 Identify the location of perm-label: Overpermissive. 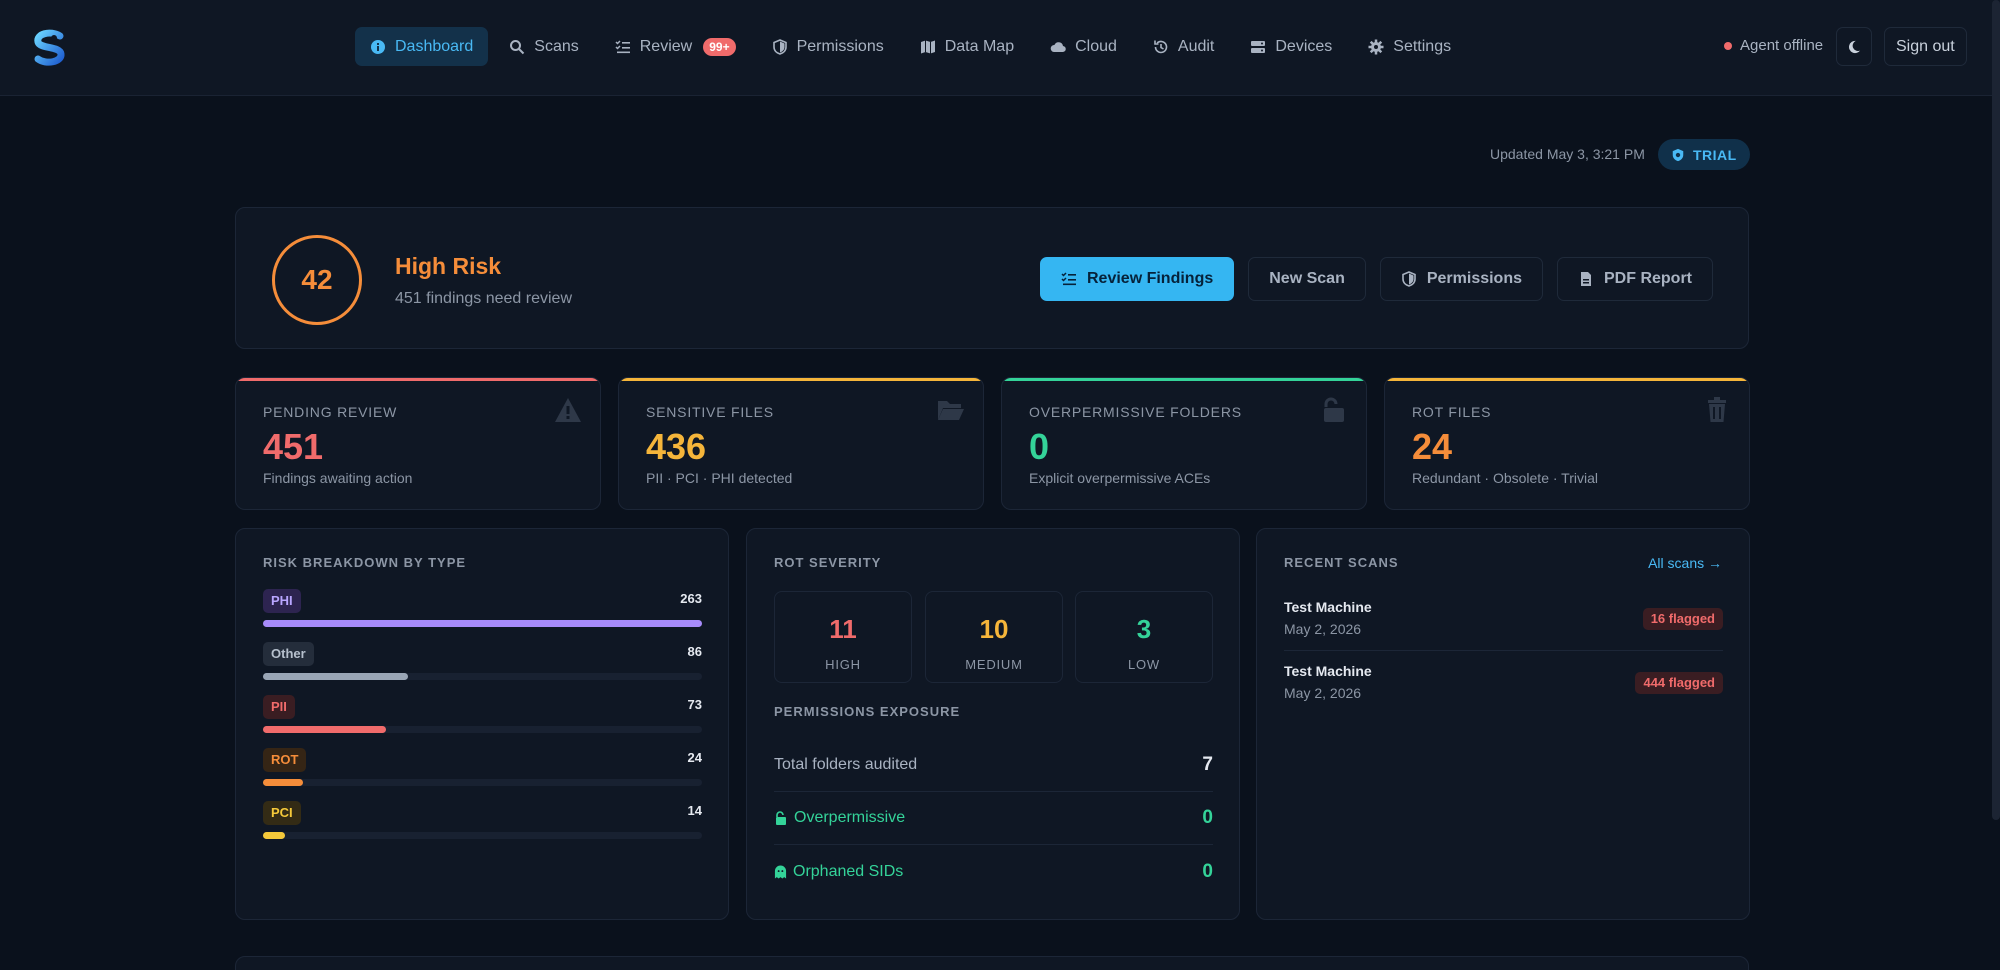
(850, 817).